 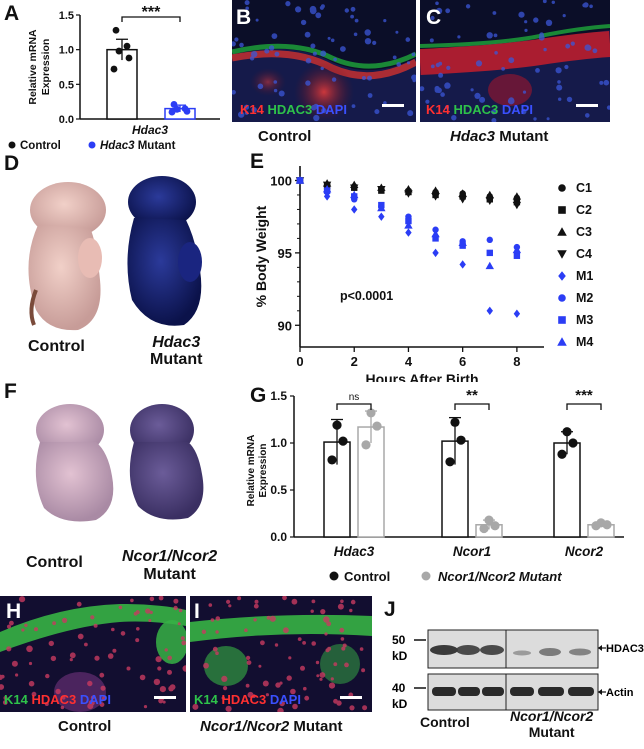 I want to click on y-tick-label: 1.5, so click(x=278, y=396).